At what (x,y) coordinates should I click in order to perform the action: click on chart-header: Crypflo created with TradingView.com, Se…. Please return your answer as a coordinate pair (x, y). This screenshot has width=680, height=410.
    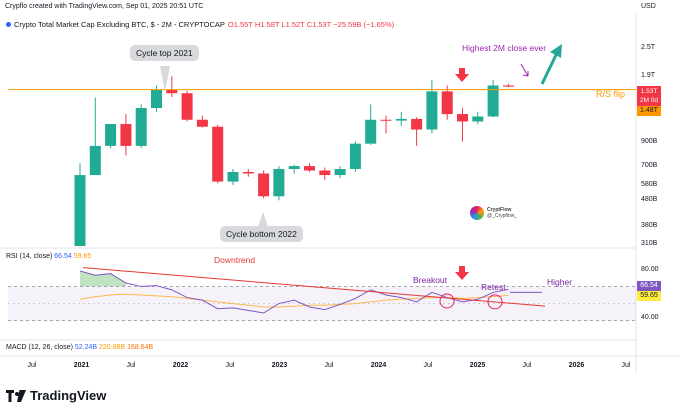
    Looking at the image, I should click on (340, 7).